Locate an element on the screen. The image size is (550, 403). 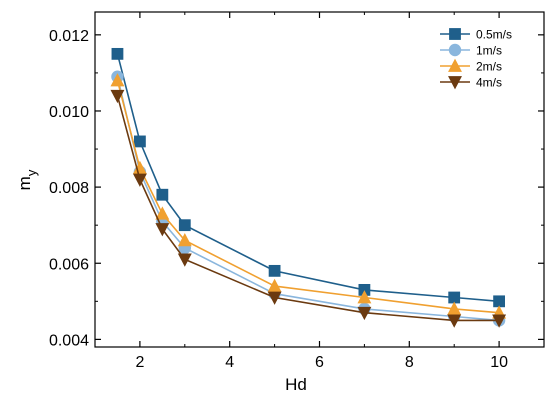
legend-item: 4m/s is located at coordinates (471, 83).